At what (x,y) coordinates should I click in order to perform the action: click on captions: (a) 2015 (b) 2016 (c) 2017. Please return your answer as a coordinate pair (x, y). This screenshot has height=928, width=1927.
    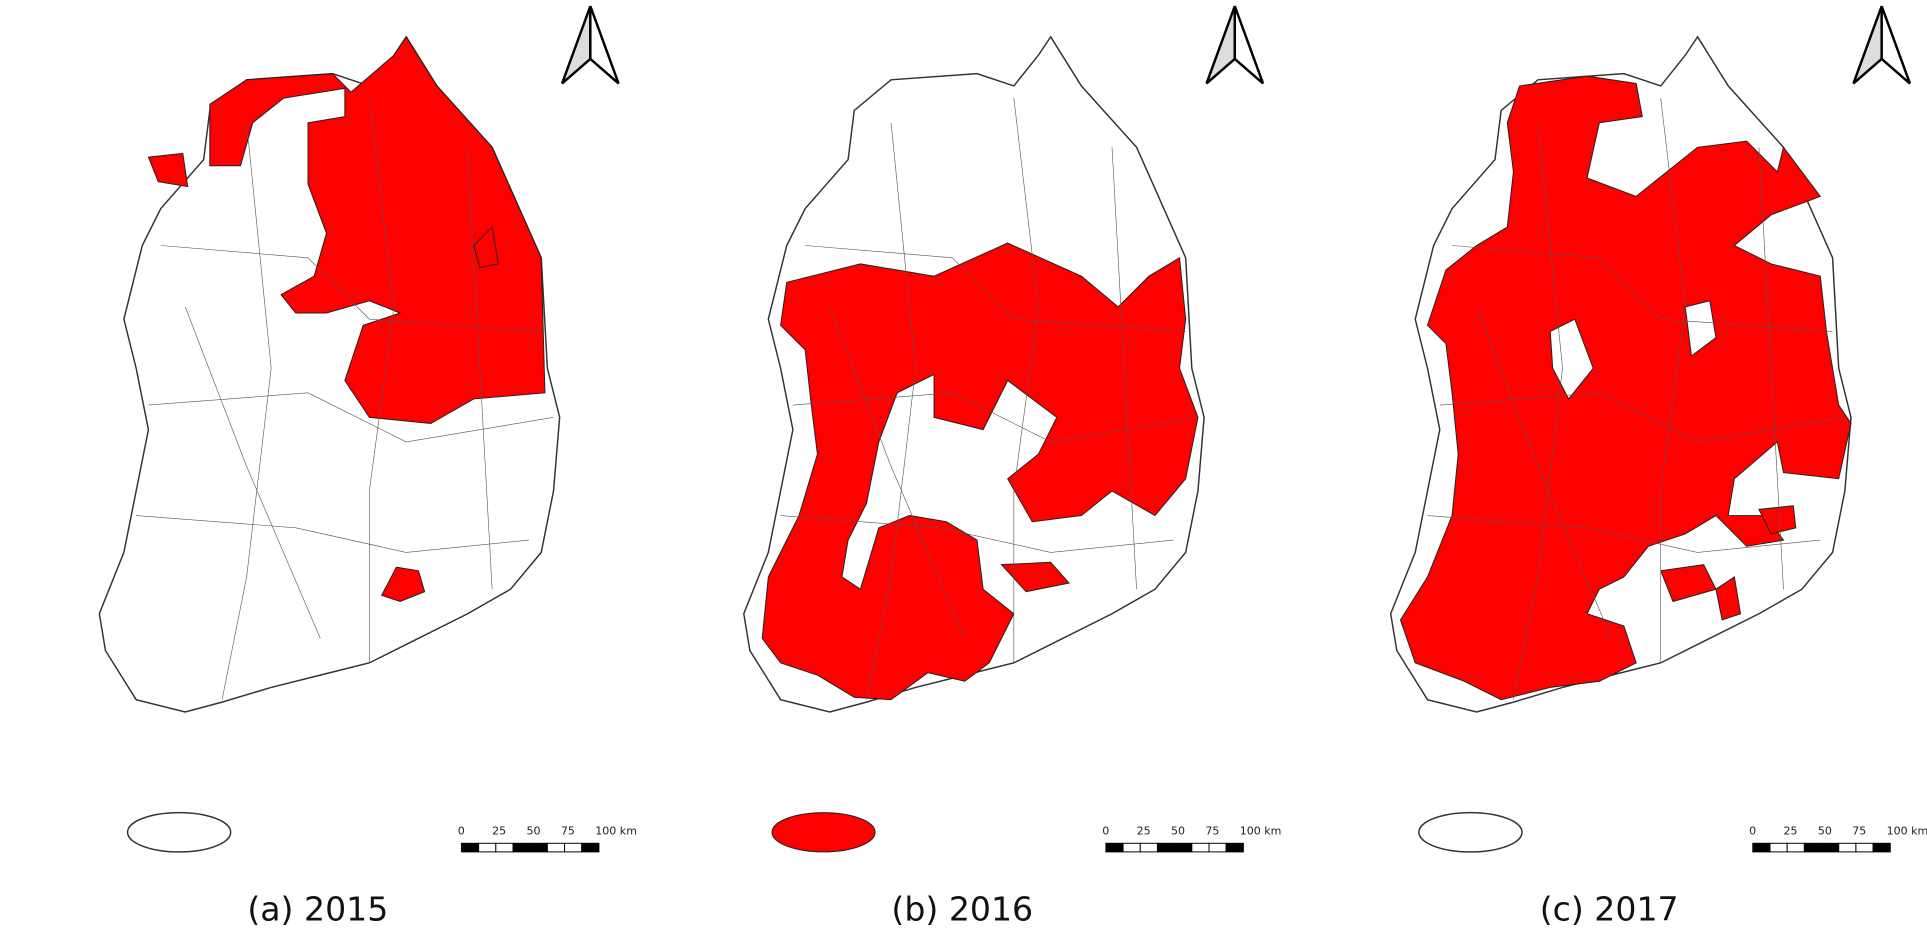
    Looking at the image, I should click on (962, 909).